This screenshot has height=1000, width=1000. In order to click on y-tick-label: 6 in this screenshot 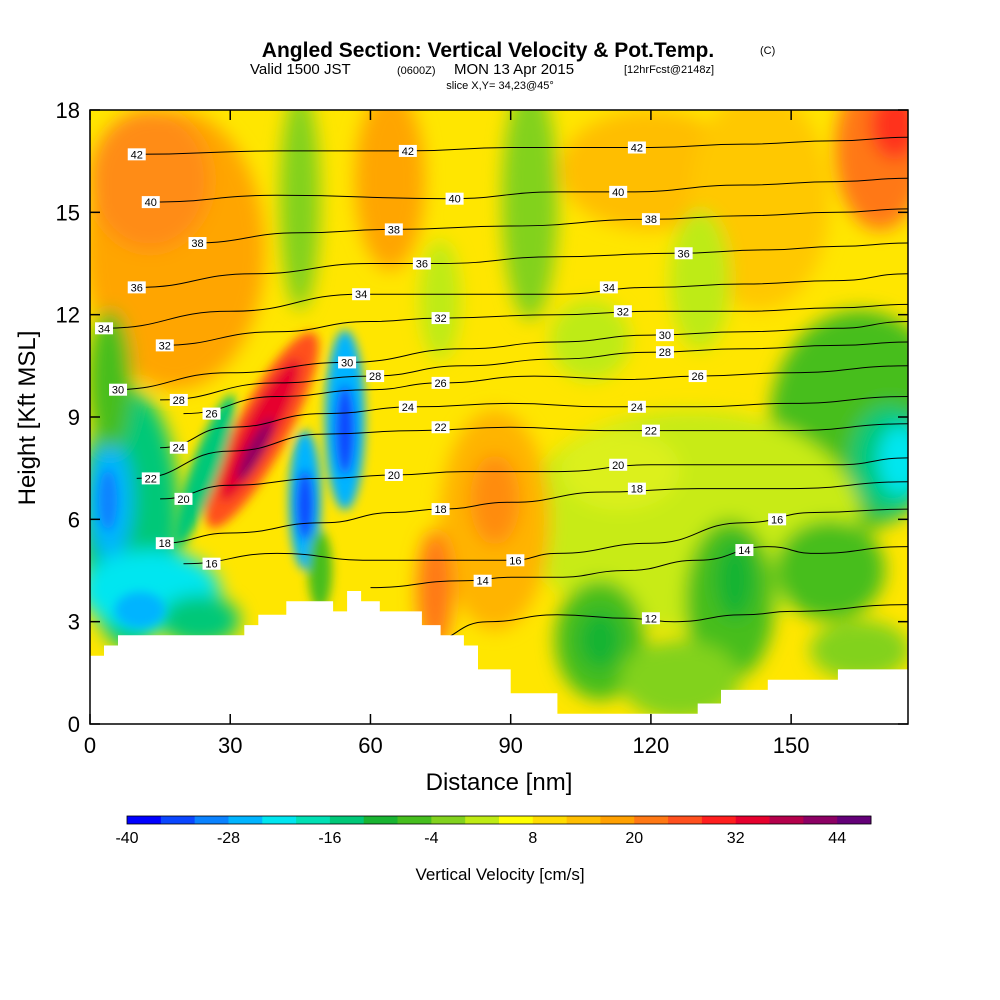, I will do `click(74, 519)`.